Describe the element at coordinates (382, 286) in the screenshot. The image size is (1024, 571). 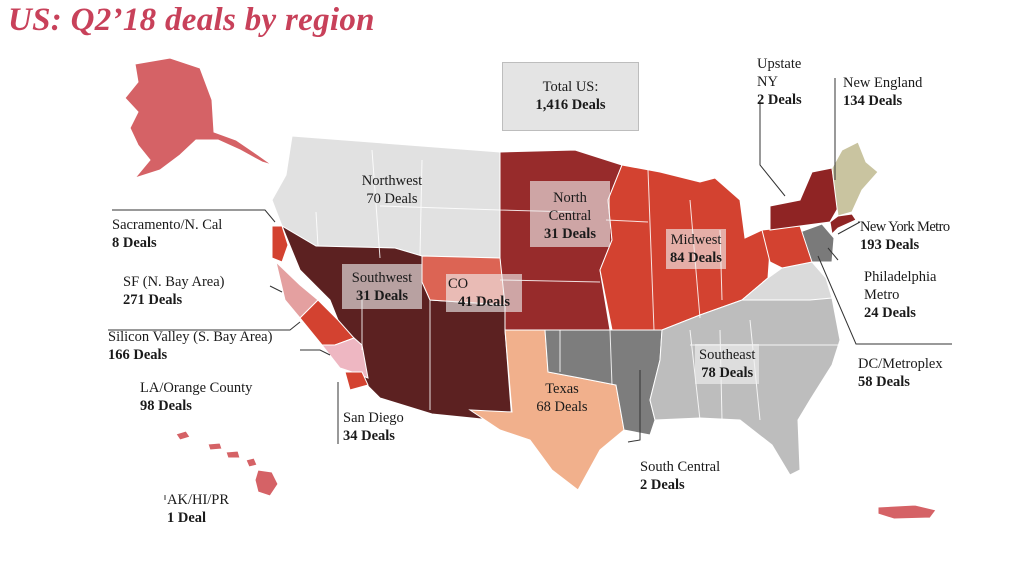
I see `label-southwest: Southwest 31 Deals` at that location.